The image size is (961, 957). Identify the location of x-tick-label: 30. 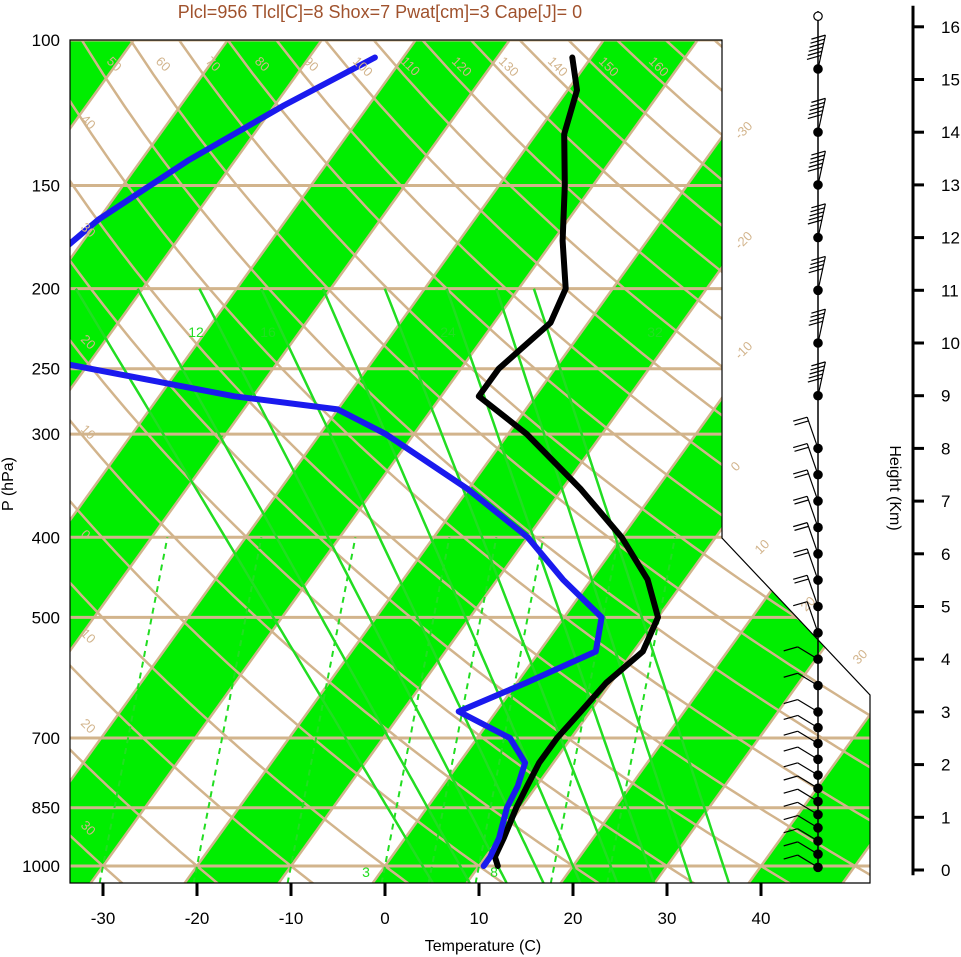
(667, 918).